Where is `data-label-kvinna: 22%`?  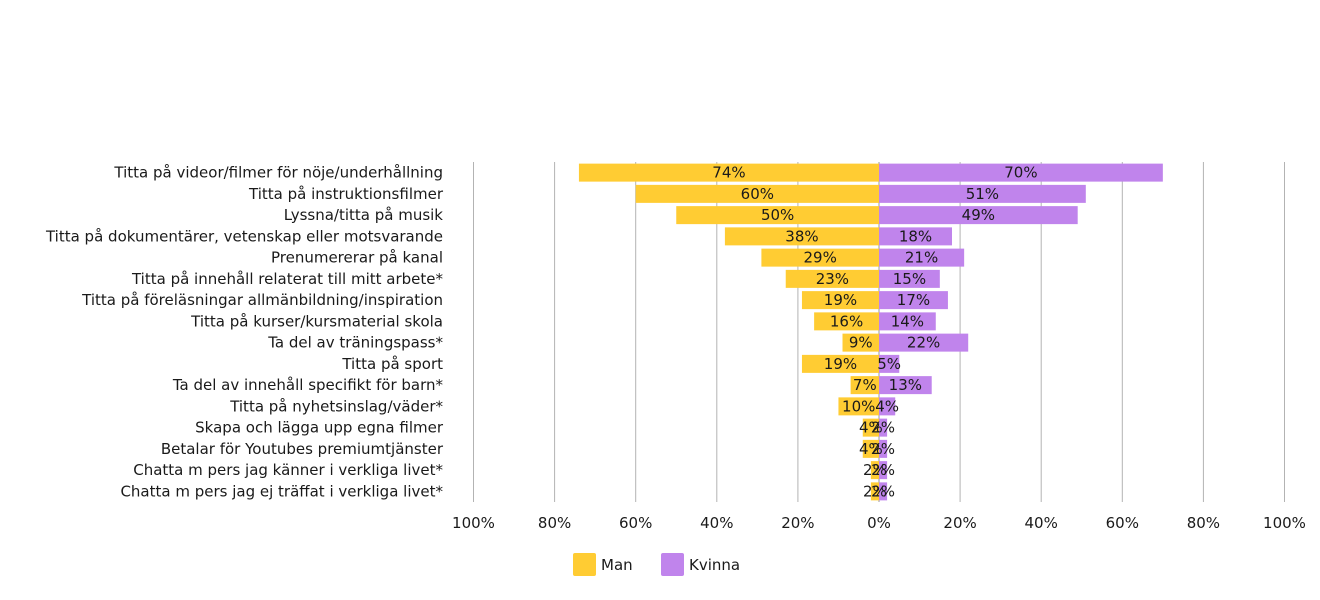
data-label-kvinna: 22% is located at coordinates (923, 343).